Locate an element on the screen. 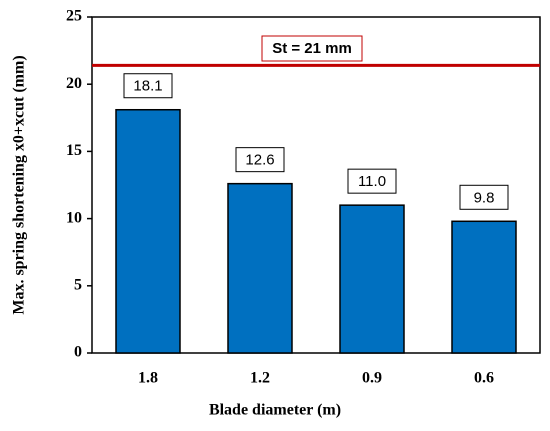 The image size is (550, 431). y-tick-label: 15 is located at coordinates (74, 150).